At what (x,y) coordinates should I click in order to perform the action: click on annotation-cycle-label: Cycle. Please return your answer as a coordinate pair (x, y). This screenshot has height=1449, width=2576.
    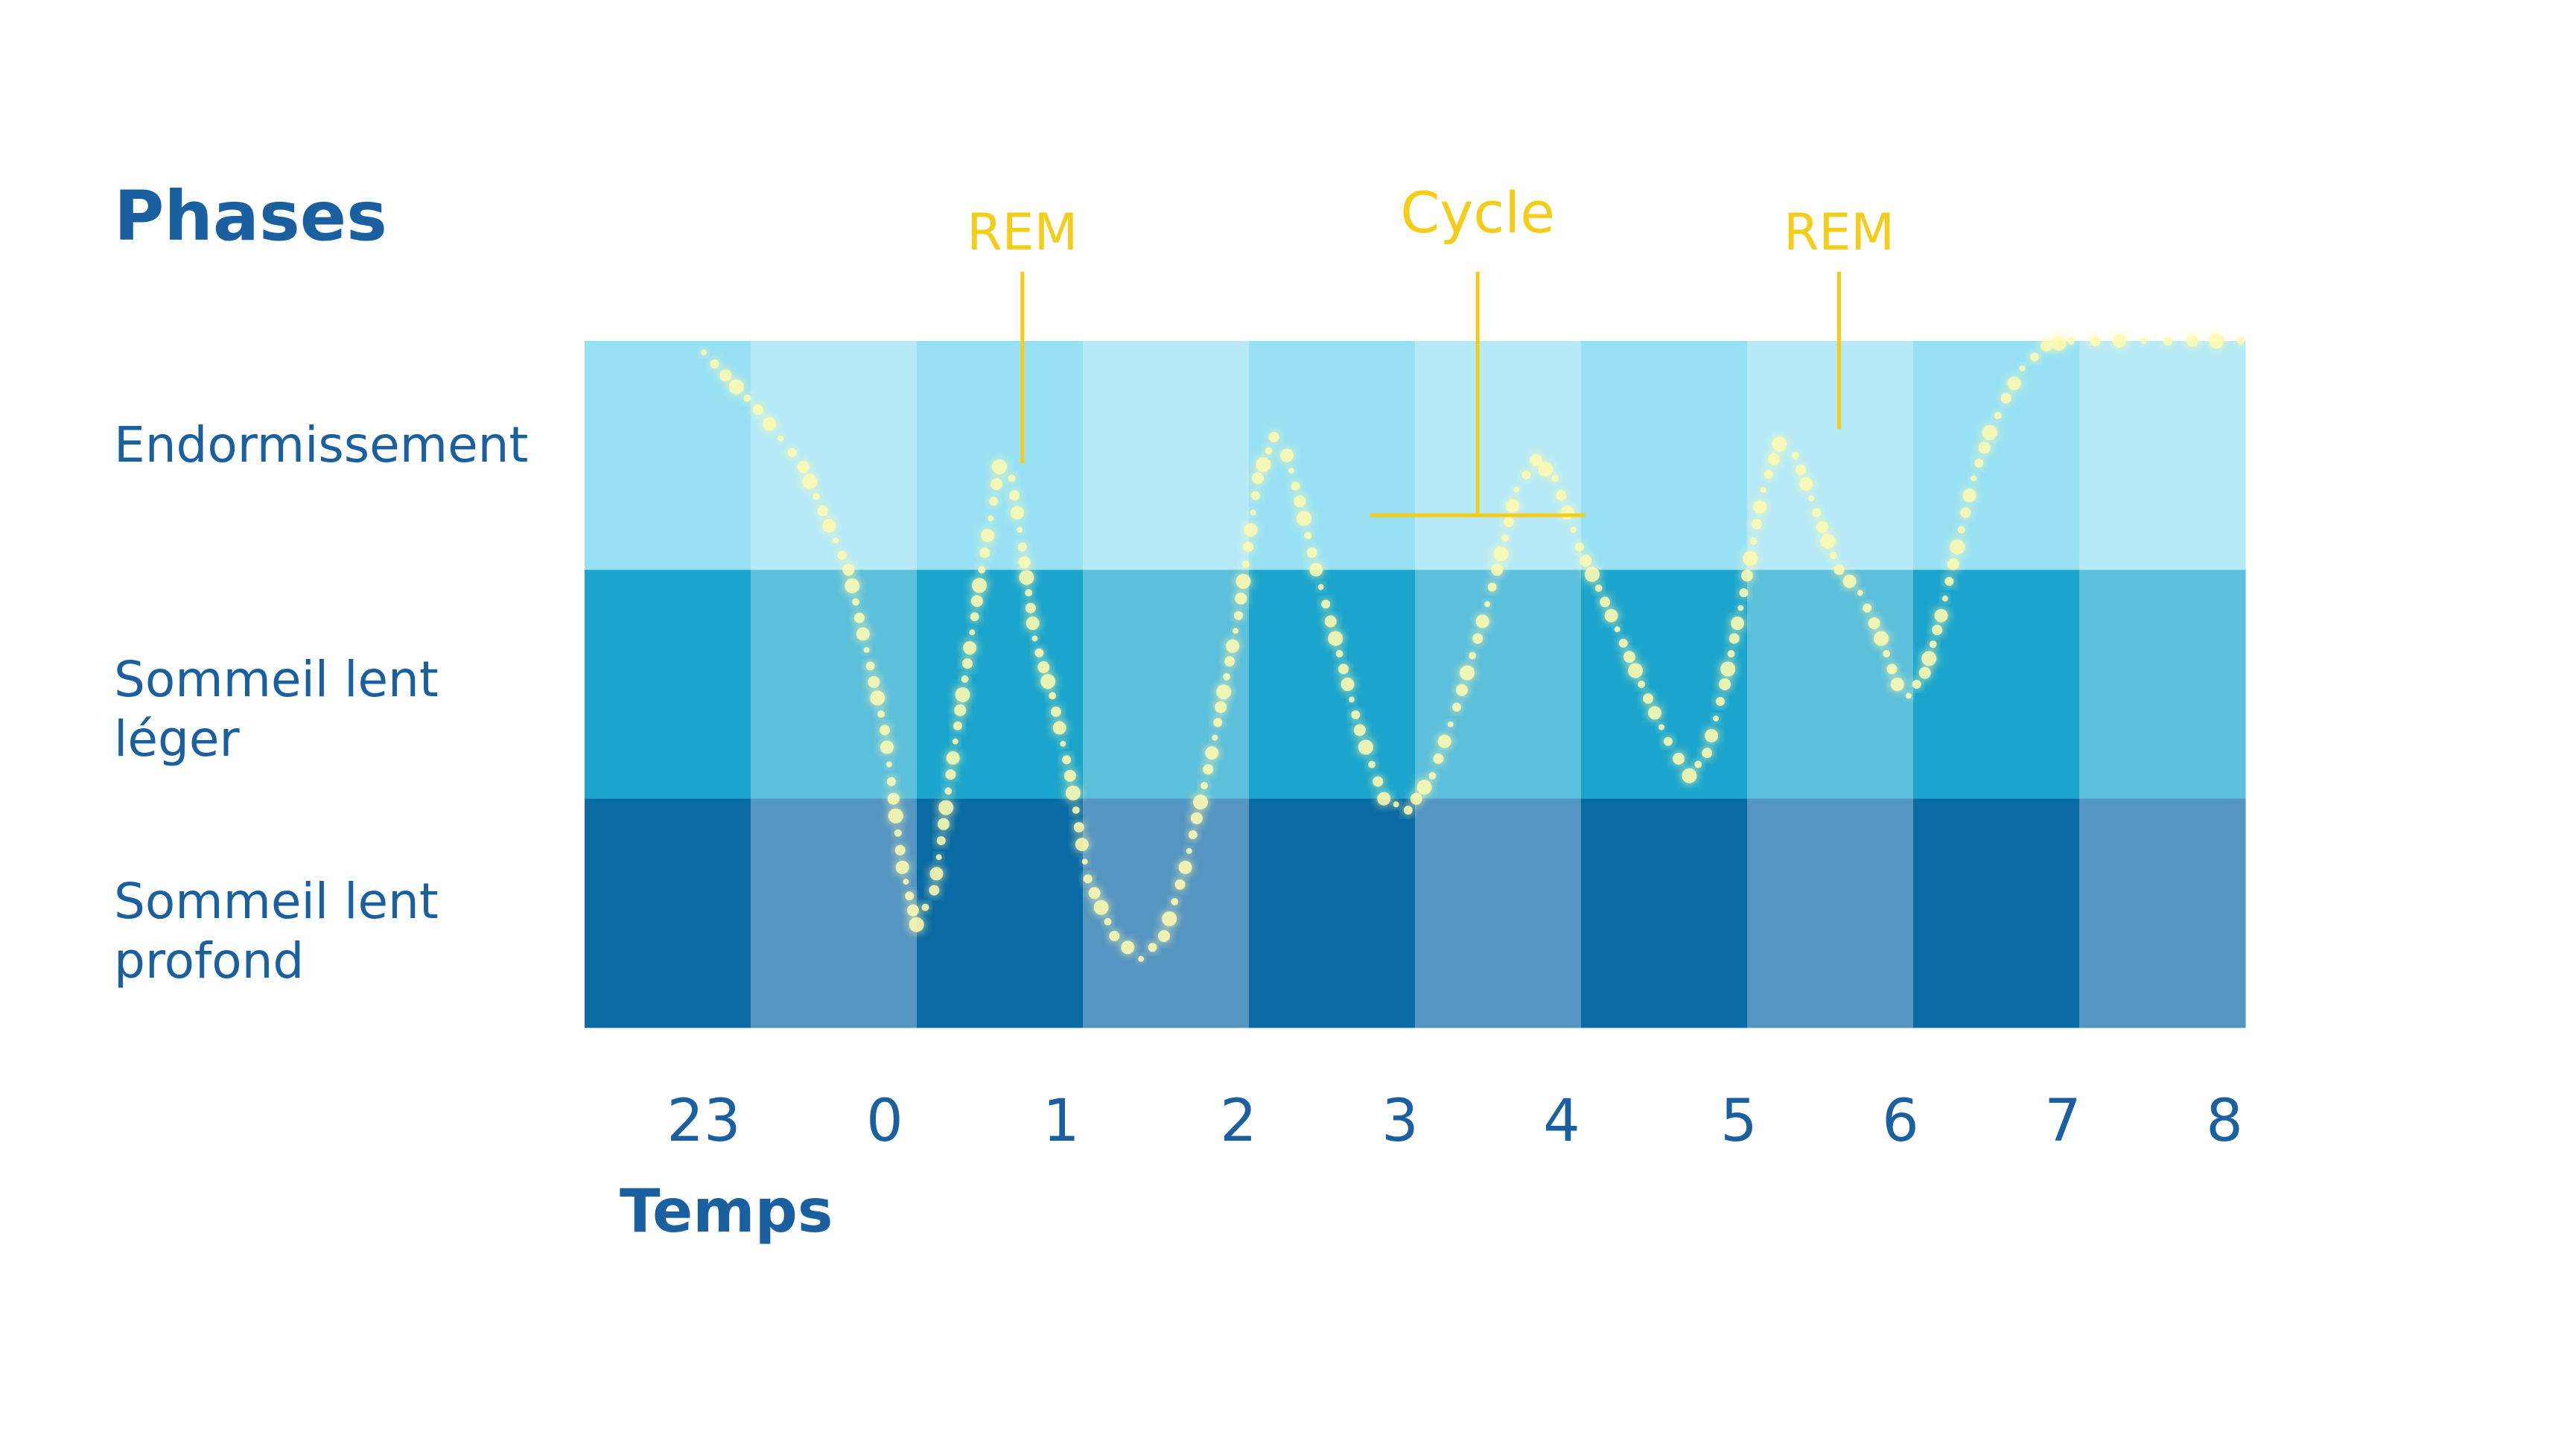
    Looking at the image, I should click on (1477, 213).